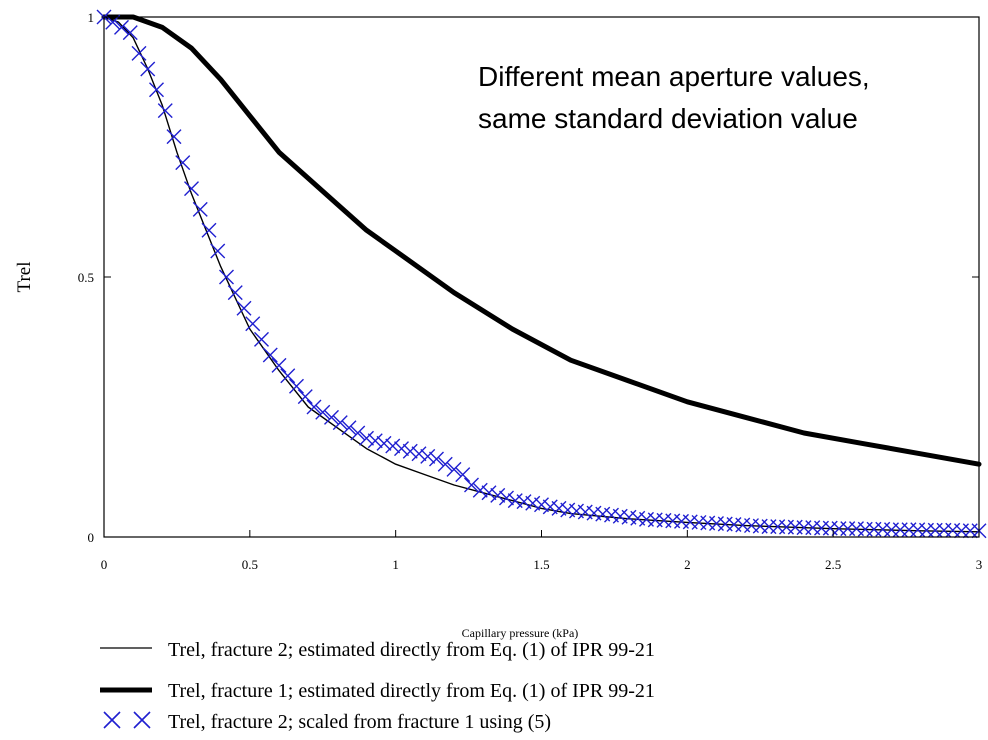 The image size is (988, 740). What do you see at coordinates (86, 277) in the screenshot?
I see `y-tick-label: 0.5` at bounding box center [86, 277].